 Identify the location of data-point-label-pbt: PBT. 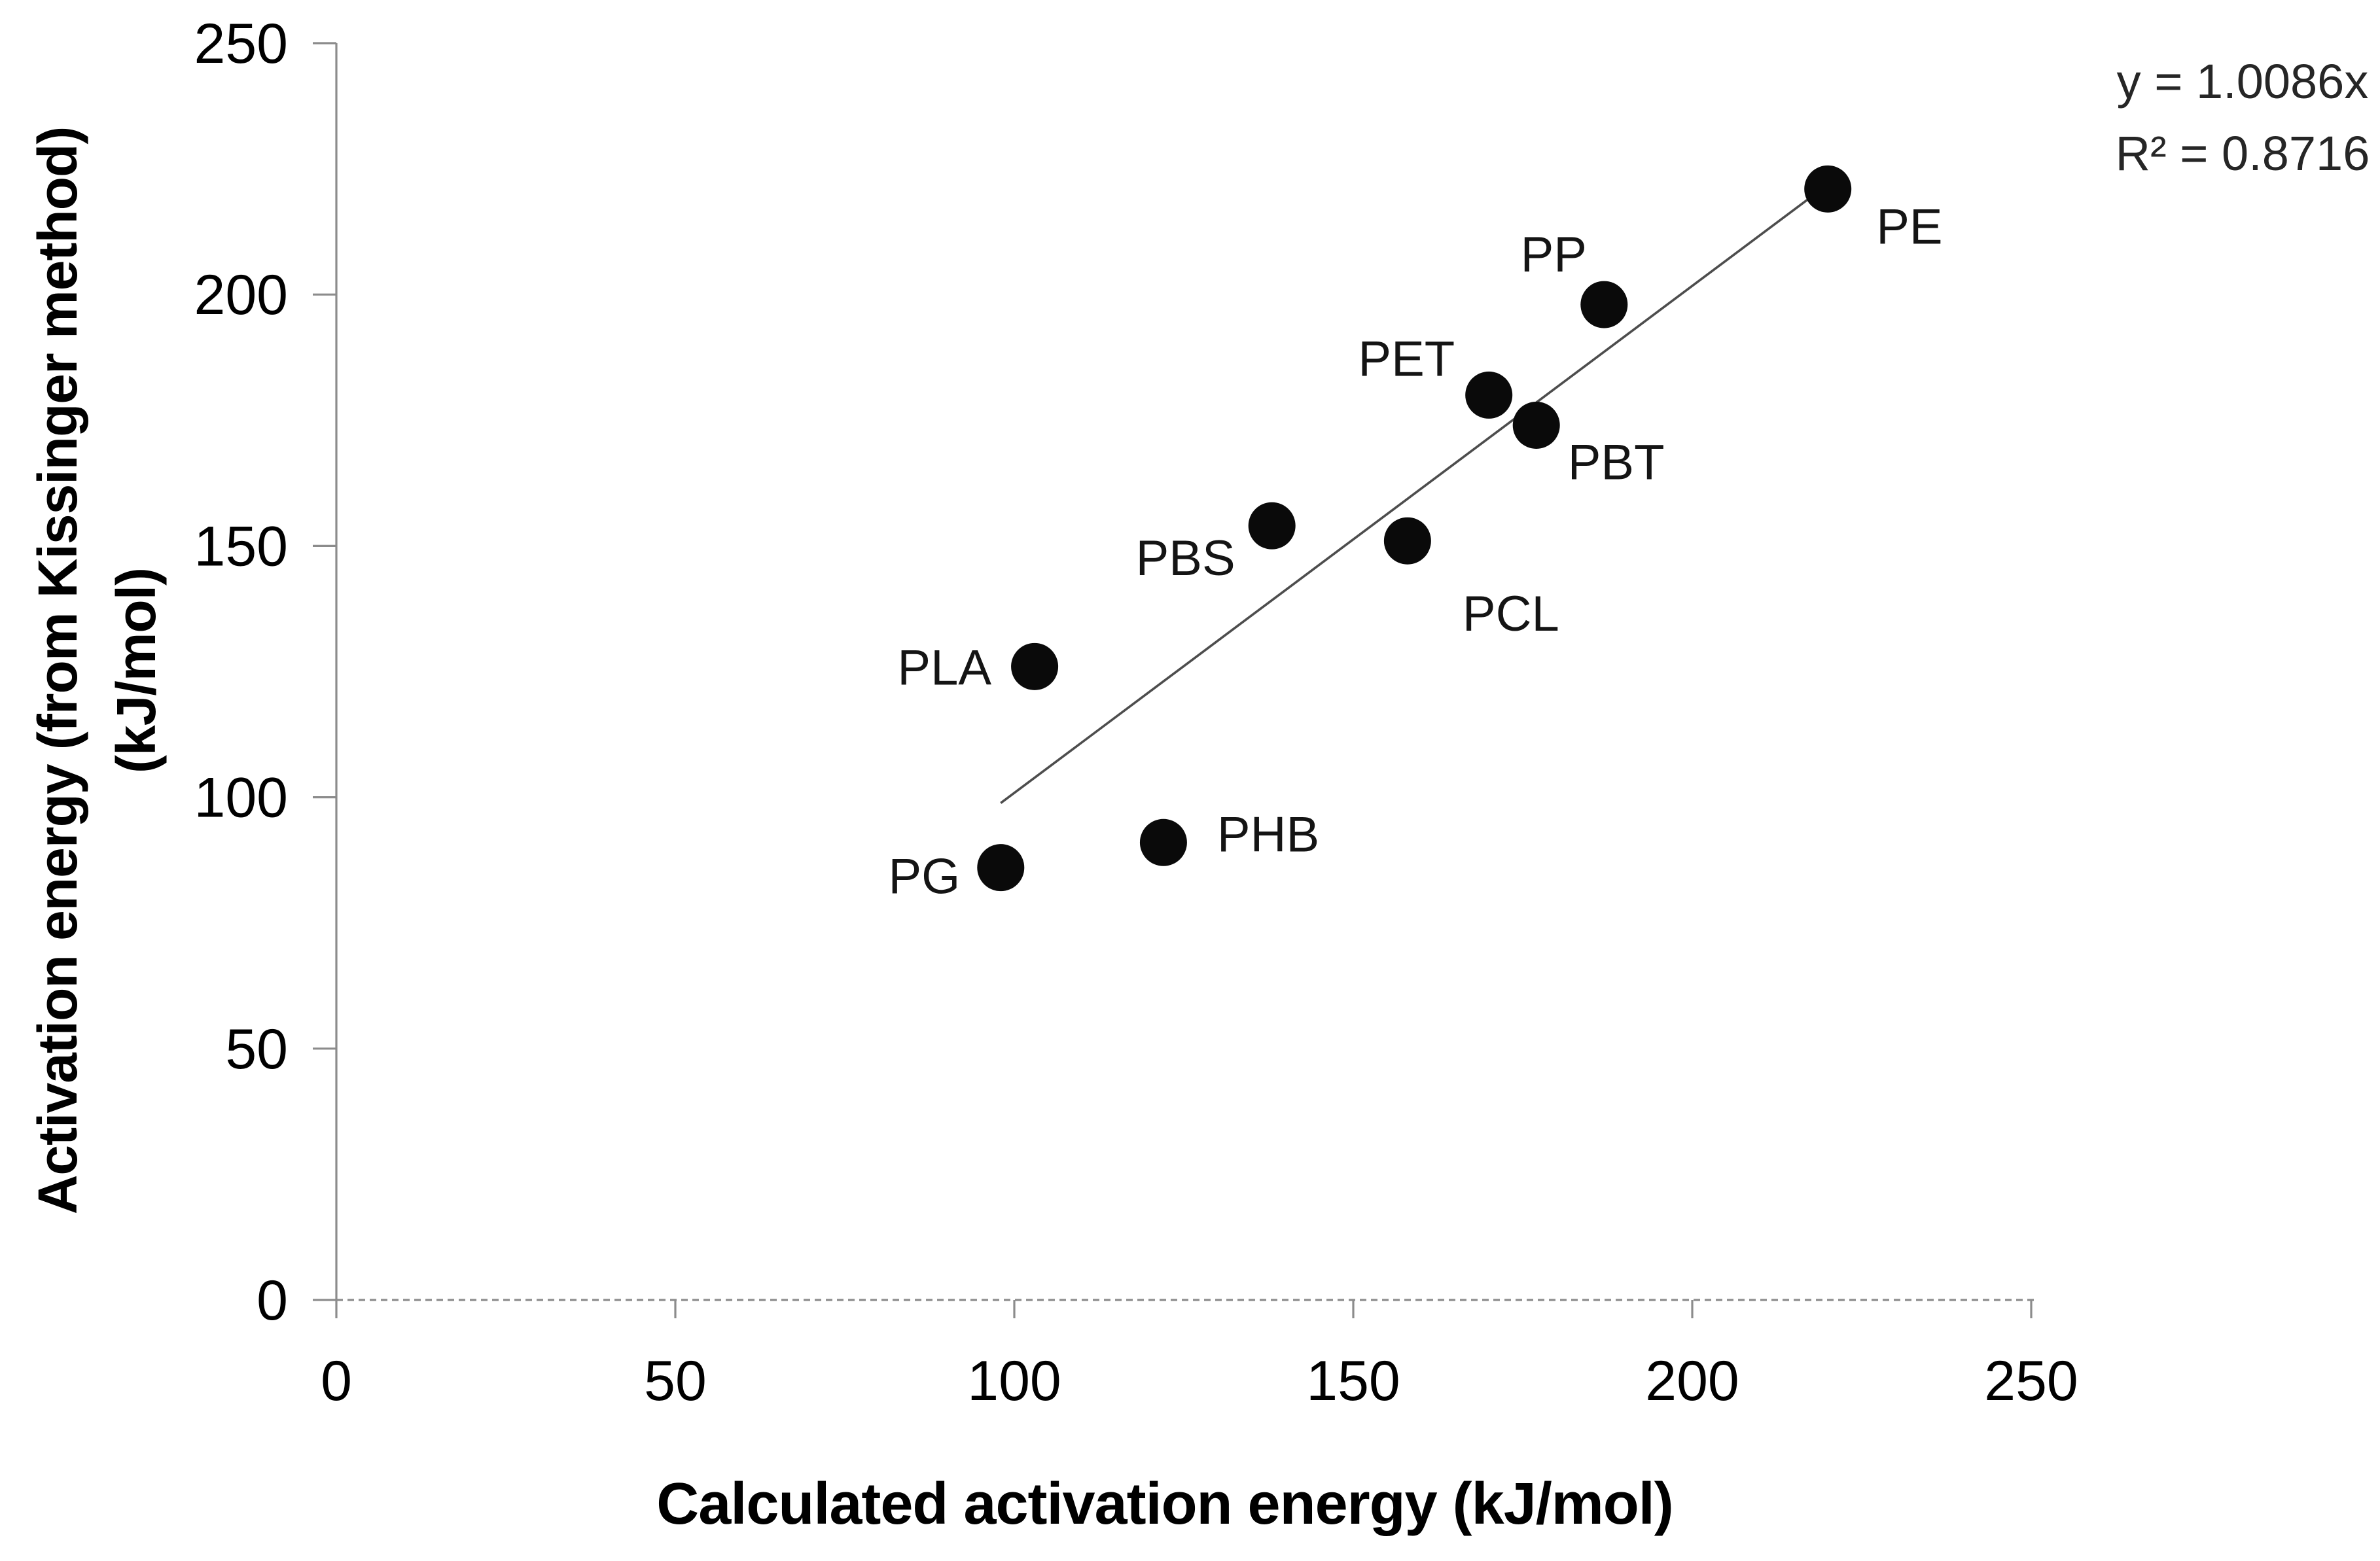
(1616, 462).